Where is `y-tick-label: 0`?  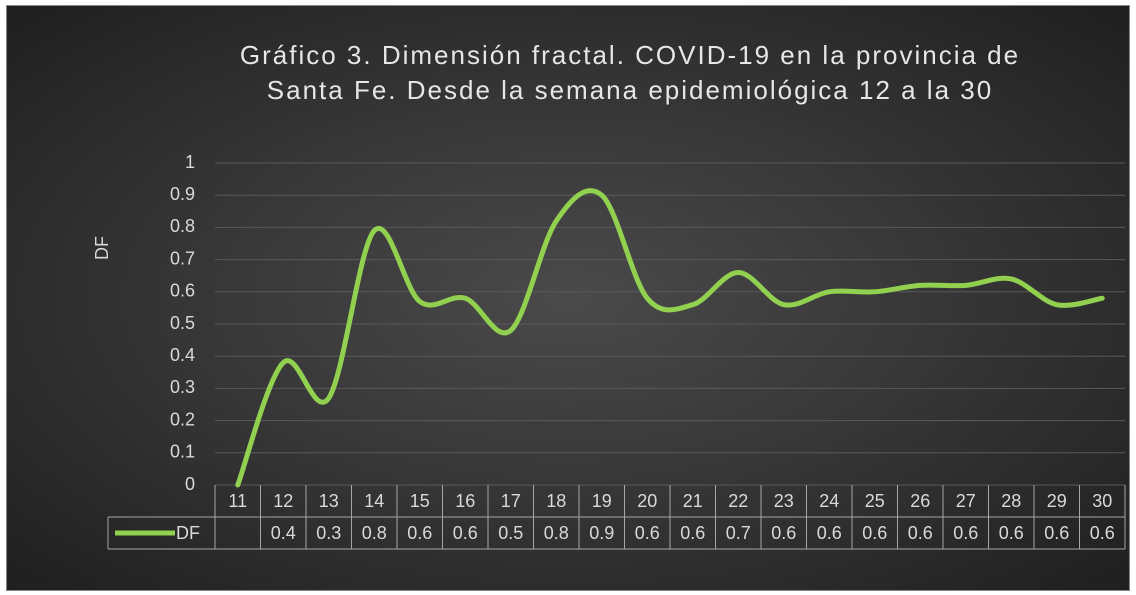 y-tick-label: 0 is located at coordinates (190, 484).